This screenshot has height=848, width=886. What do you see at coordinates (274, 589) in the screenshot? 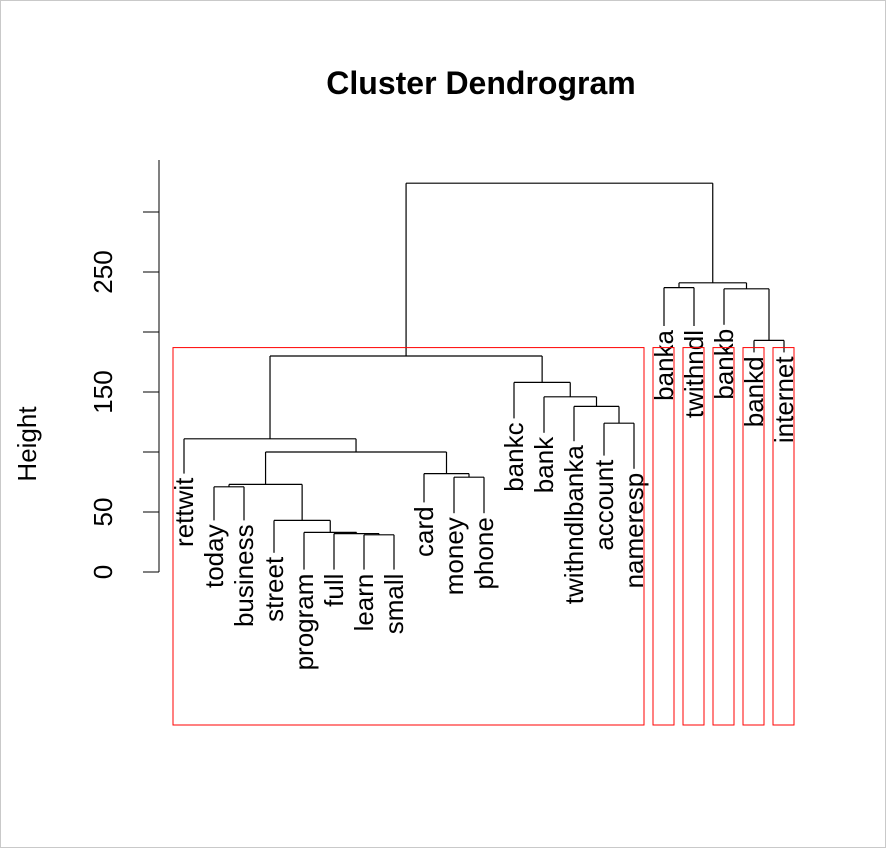
I see `leaf-label: street` at bounding box center [274, 589].